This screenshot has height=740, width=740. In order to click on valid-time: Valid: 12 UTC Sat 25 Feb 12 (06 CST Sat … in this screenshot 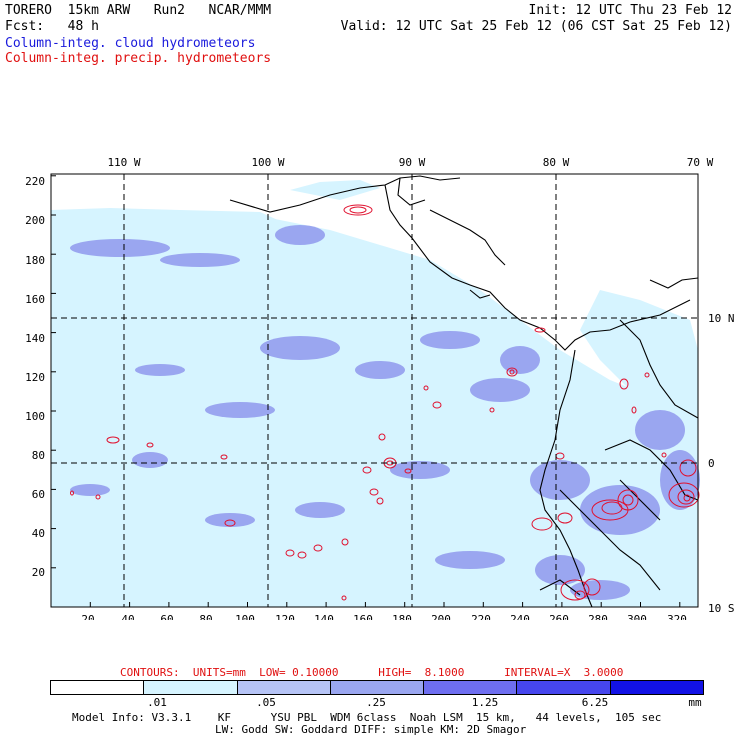, I will do `click(536, 26)`.